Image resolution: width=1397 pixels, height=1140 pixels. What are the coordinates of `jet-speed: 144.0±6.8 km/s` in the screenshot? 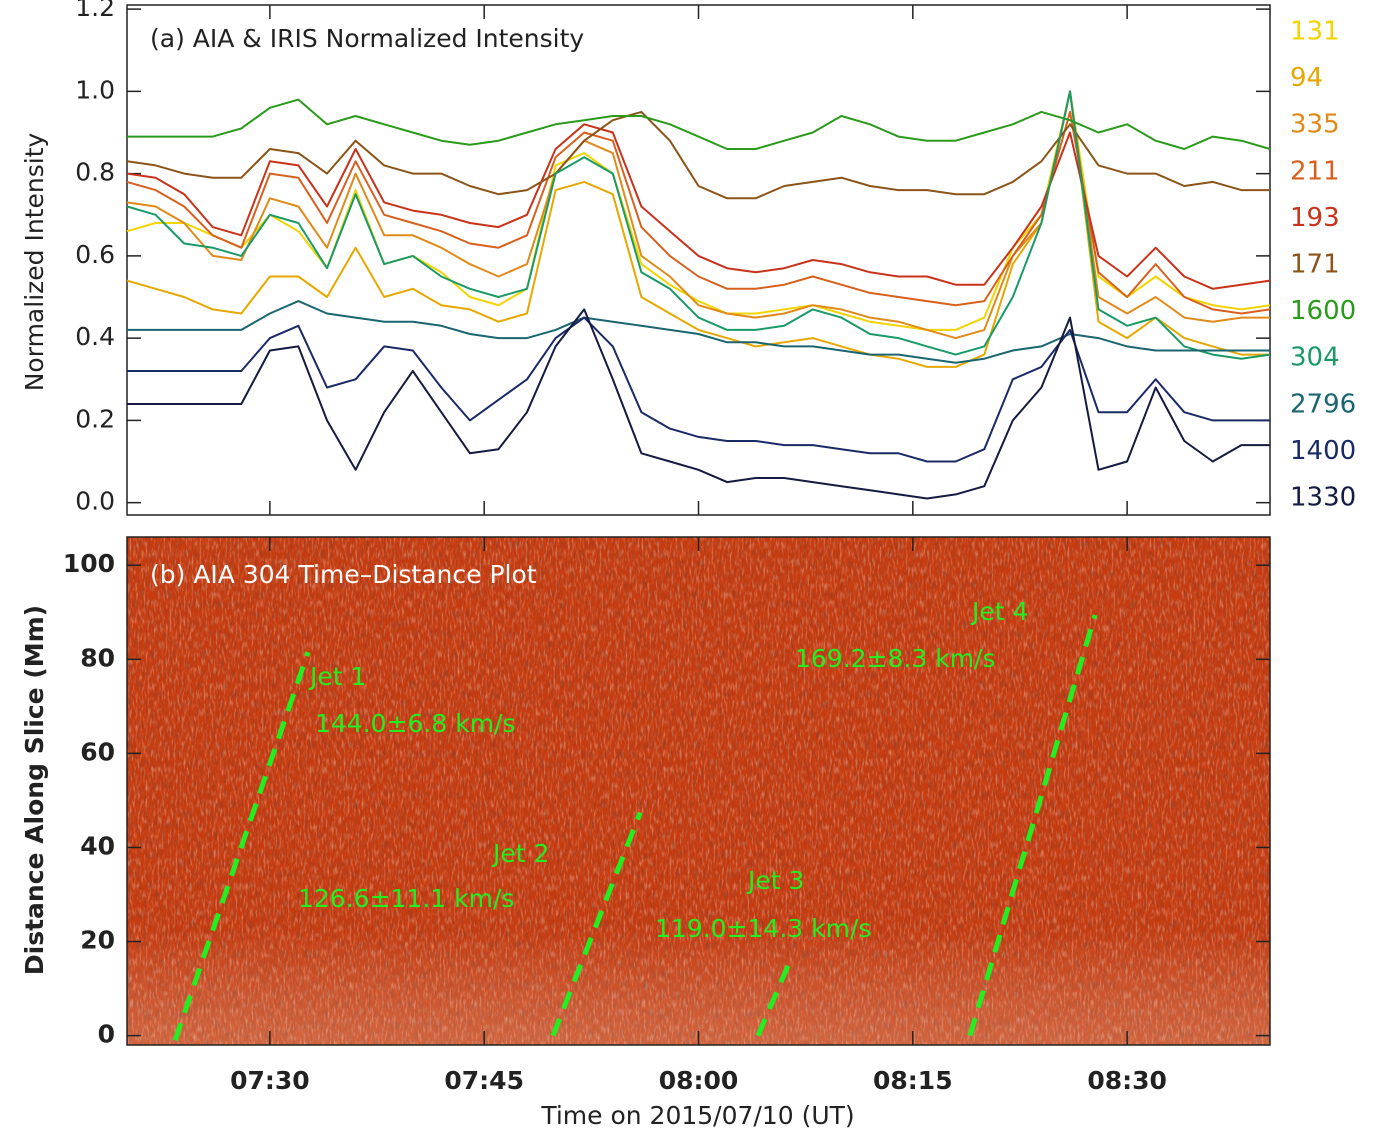 It's located at (415, 723).